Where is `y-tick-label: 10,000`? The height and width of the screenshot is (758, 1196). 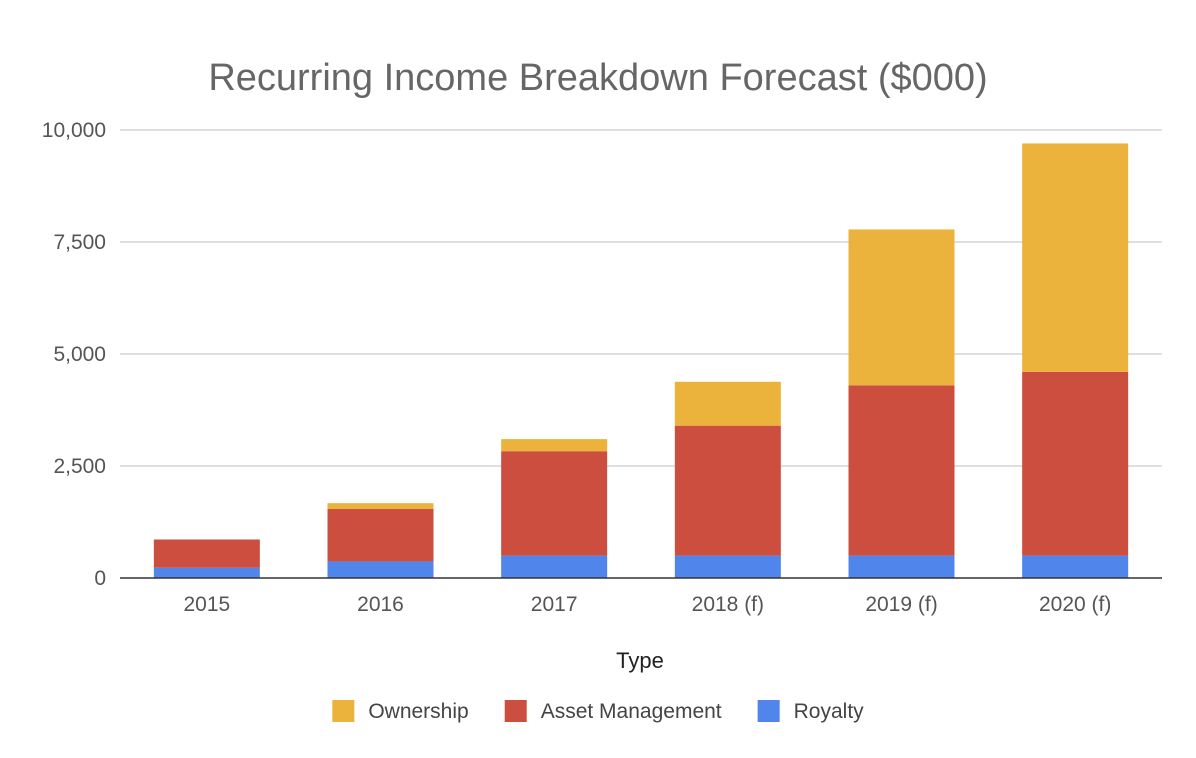
y-tick-label: 10,000 is located at coordinates (74, 130).